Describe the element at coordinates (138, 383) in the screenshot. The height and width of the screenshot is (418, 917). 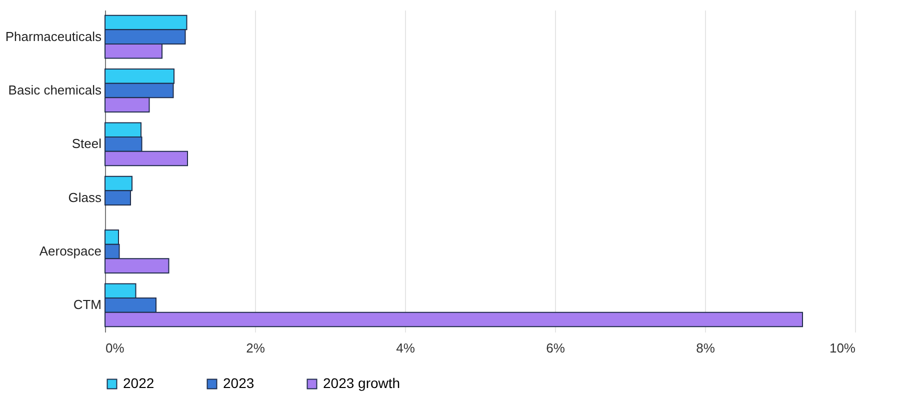
I see `legend-label: 2022` at that location.